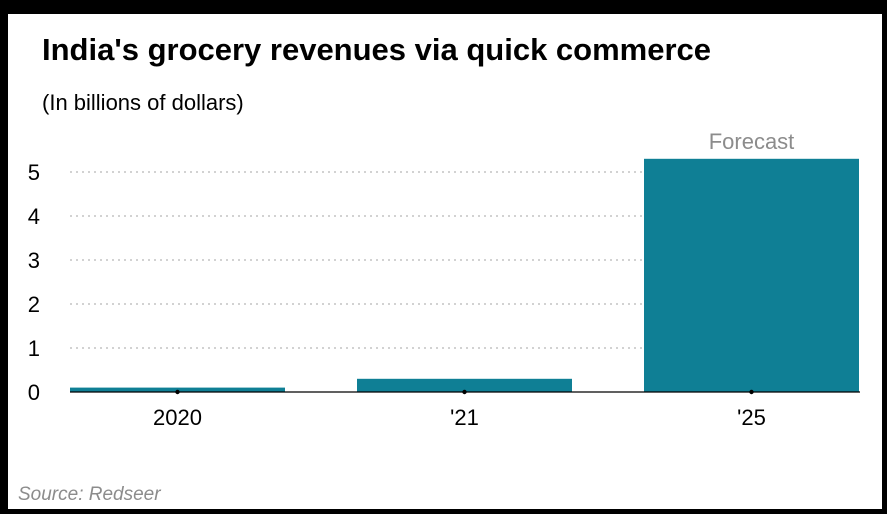 The image size is (887, 514). Describe the element at coordinates (34, 260) in the screenshot. I see `y-tick-label-3: 3` at that location.